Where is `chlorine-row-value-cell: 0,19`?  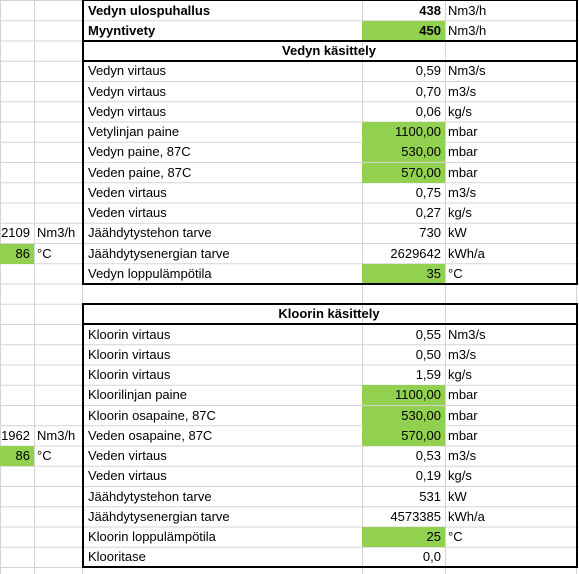
chlorine-row-value-cell: 0,19 is located at coordinates (428, 476).